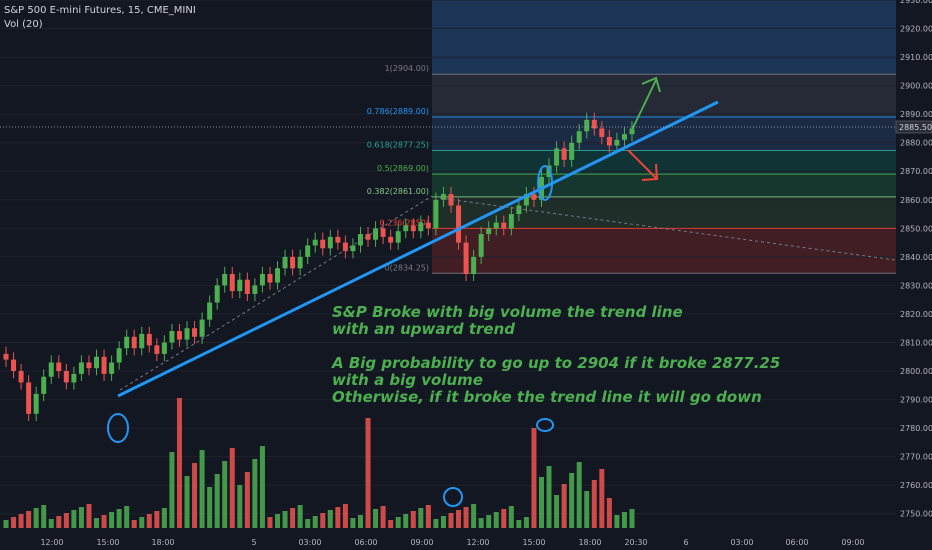 The image size is (932, 550). What do you see at coordinates (916, 2) in the screenshot?
I see `price-tick-18: 2930.00` at bounding box center [916, 2].